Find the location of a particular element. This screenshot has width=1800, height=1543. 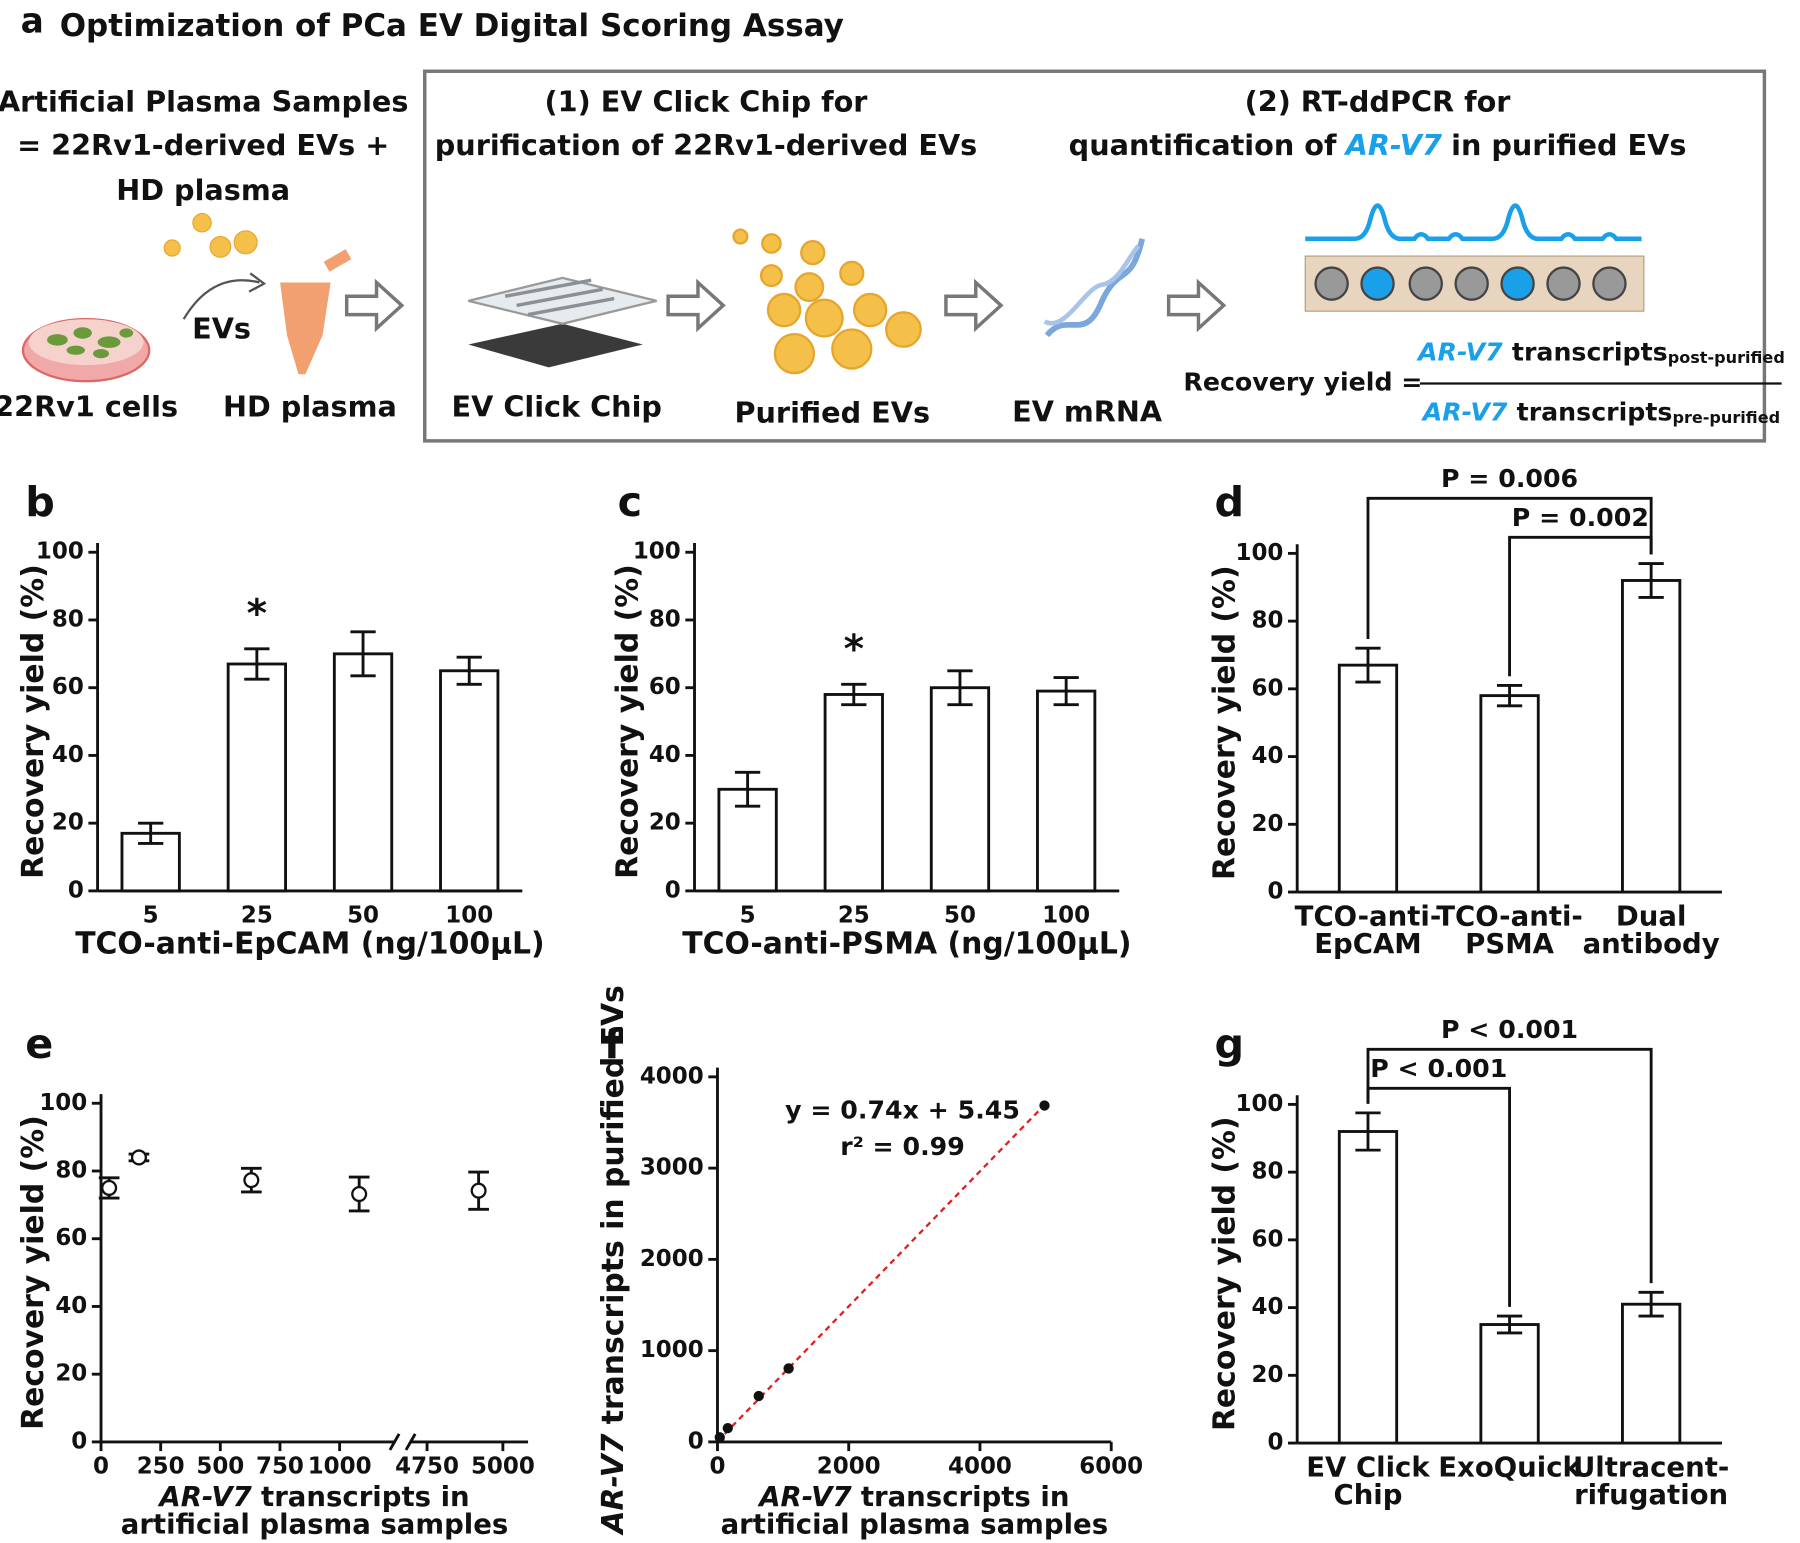

p-value: P = 0.002 is located at coordinates (1580, 517).